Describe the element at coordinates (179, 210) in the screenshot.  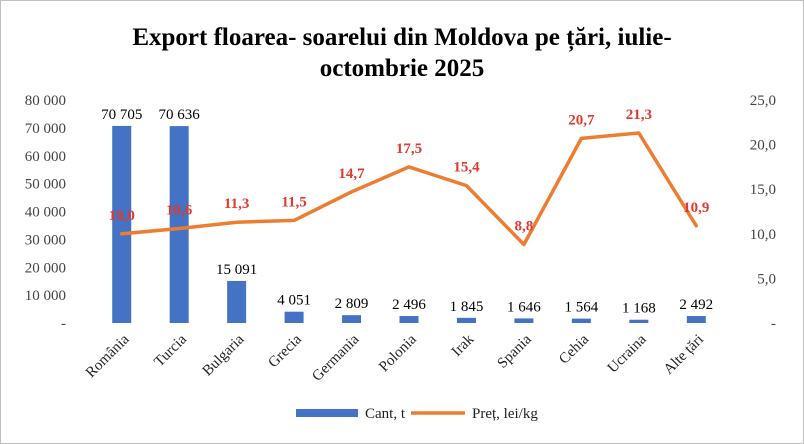
I see `price-value-label: 10,6` at that location.